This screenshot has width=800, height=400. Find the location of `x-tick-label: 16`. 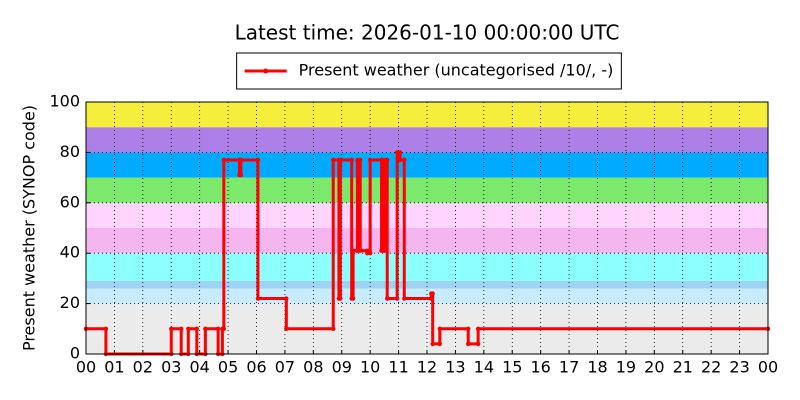

x-tick-label: 16 is located at coordinates (540, 367).